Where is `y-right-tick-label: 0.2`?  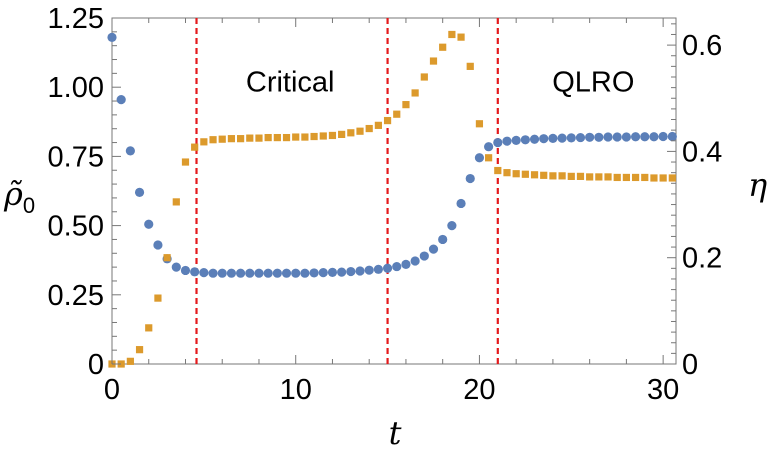
y-right-tick-label: 0.2 is located at coordinates (702, 259).